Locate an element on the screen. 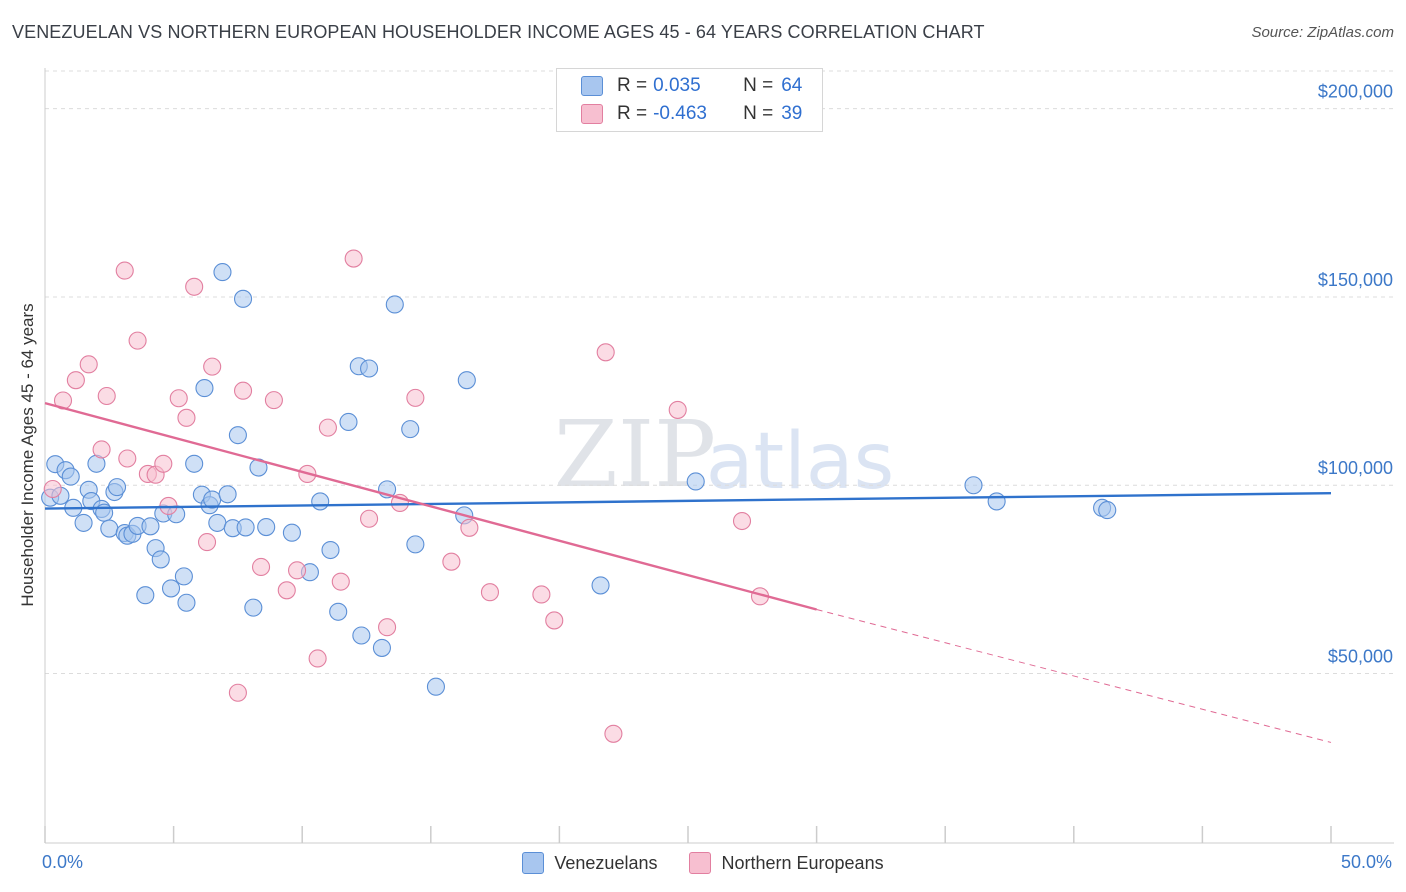  northern-european-trend-extension is located at coordinates (1074, 676).